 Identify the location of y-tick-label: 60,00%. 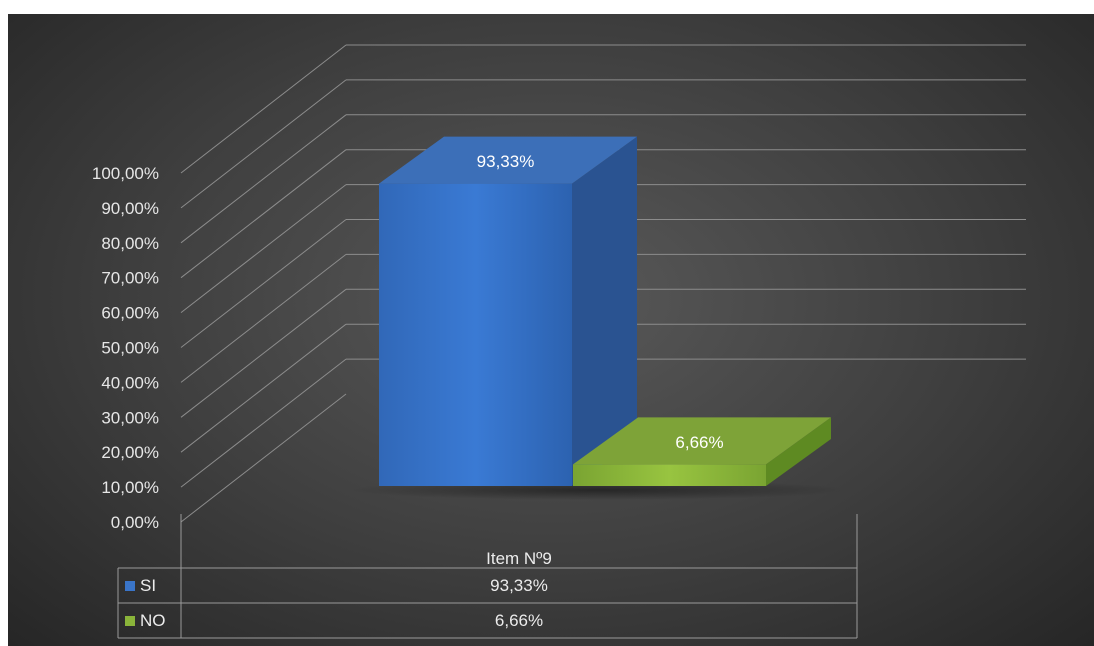
(130, 313).